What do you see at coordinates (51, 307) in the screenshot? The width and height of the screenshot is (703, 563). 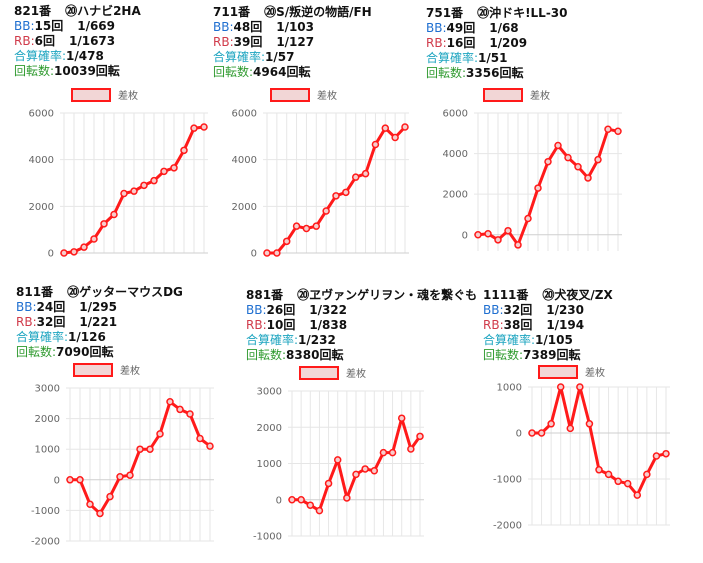 I see `bb-count: 24回` at bounding box center [51, 307].